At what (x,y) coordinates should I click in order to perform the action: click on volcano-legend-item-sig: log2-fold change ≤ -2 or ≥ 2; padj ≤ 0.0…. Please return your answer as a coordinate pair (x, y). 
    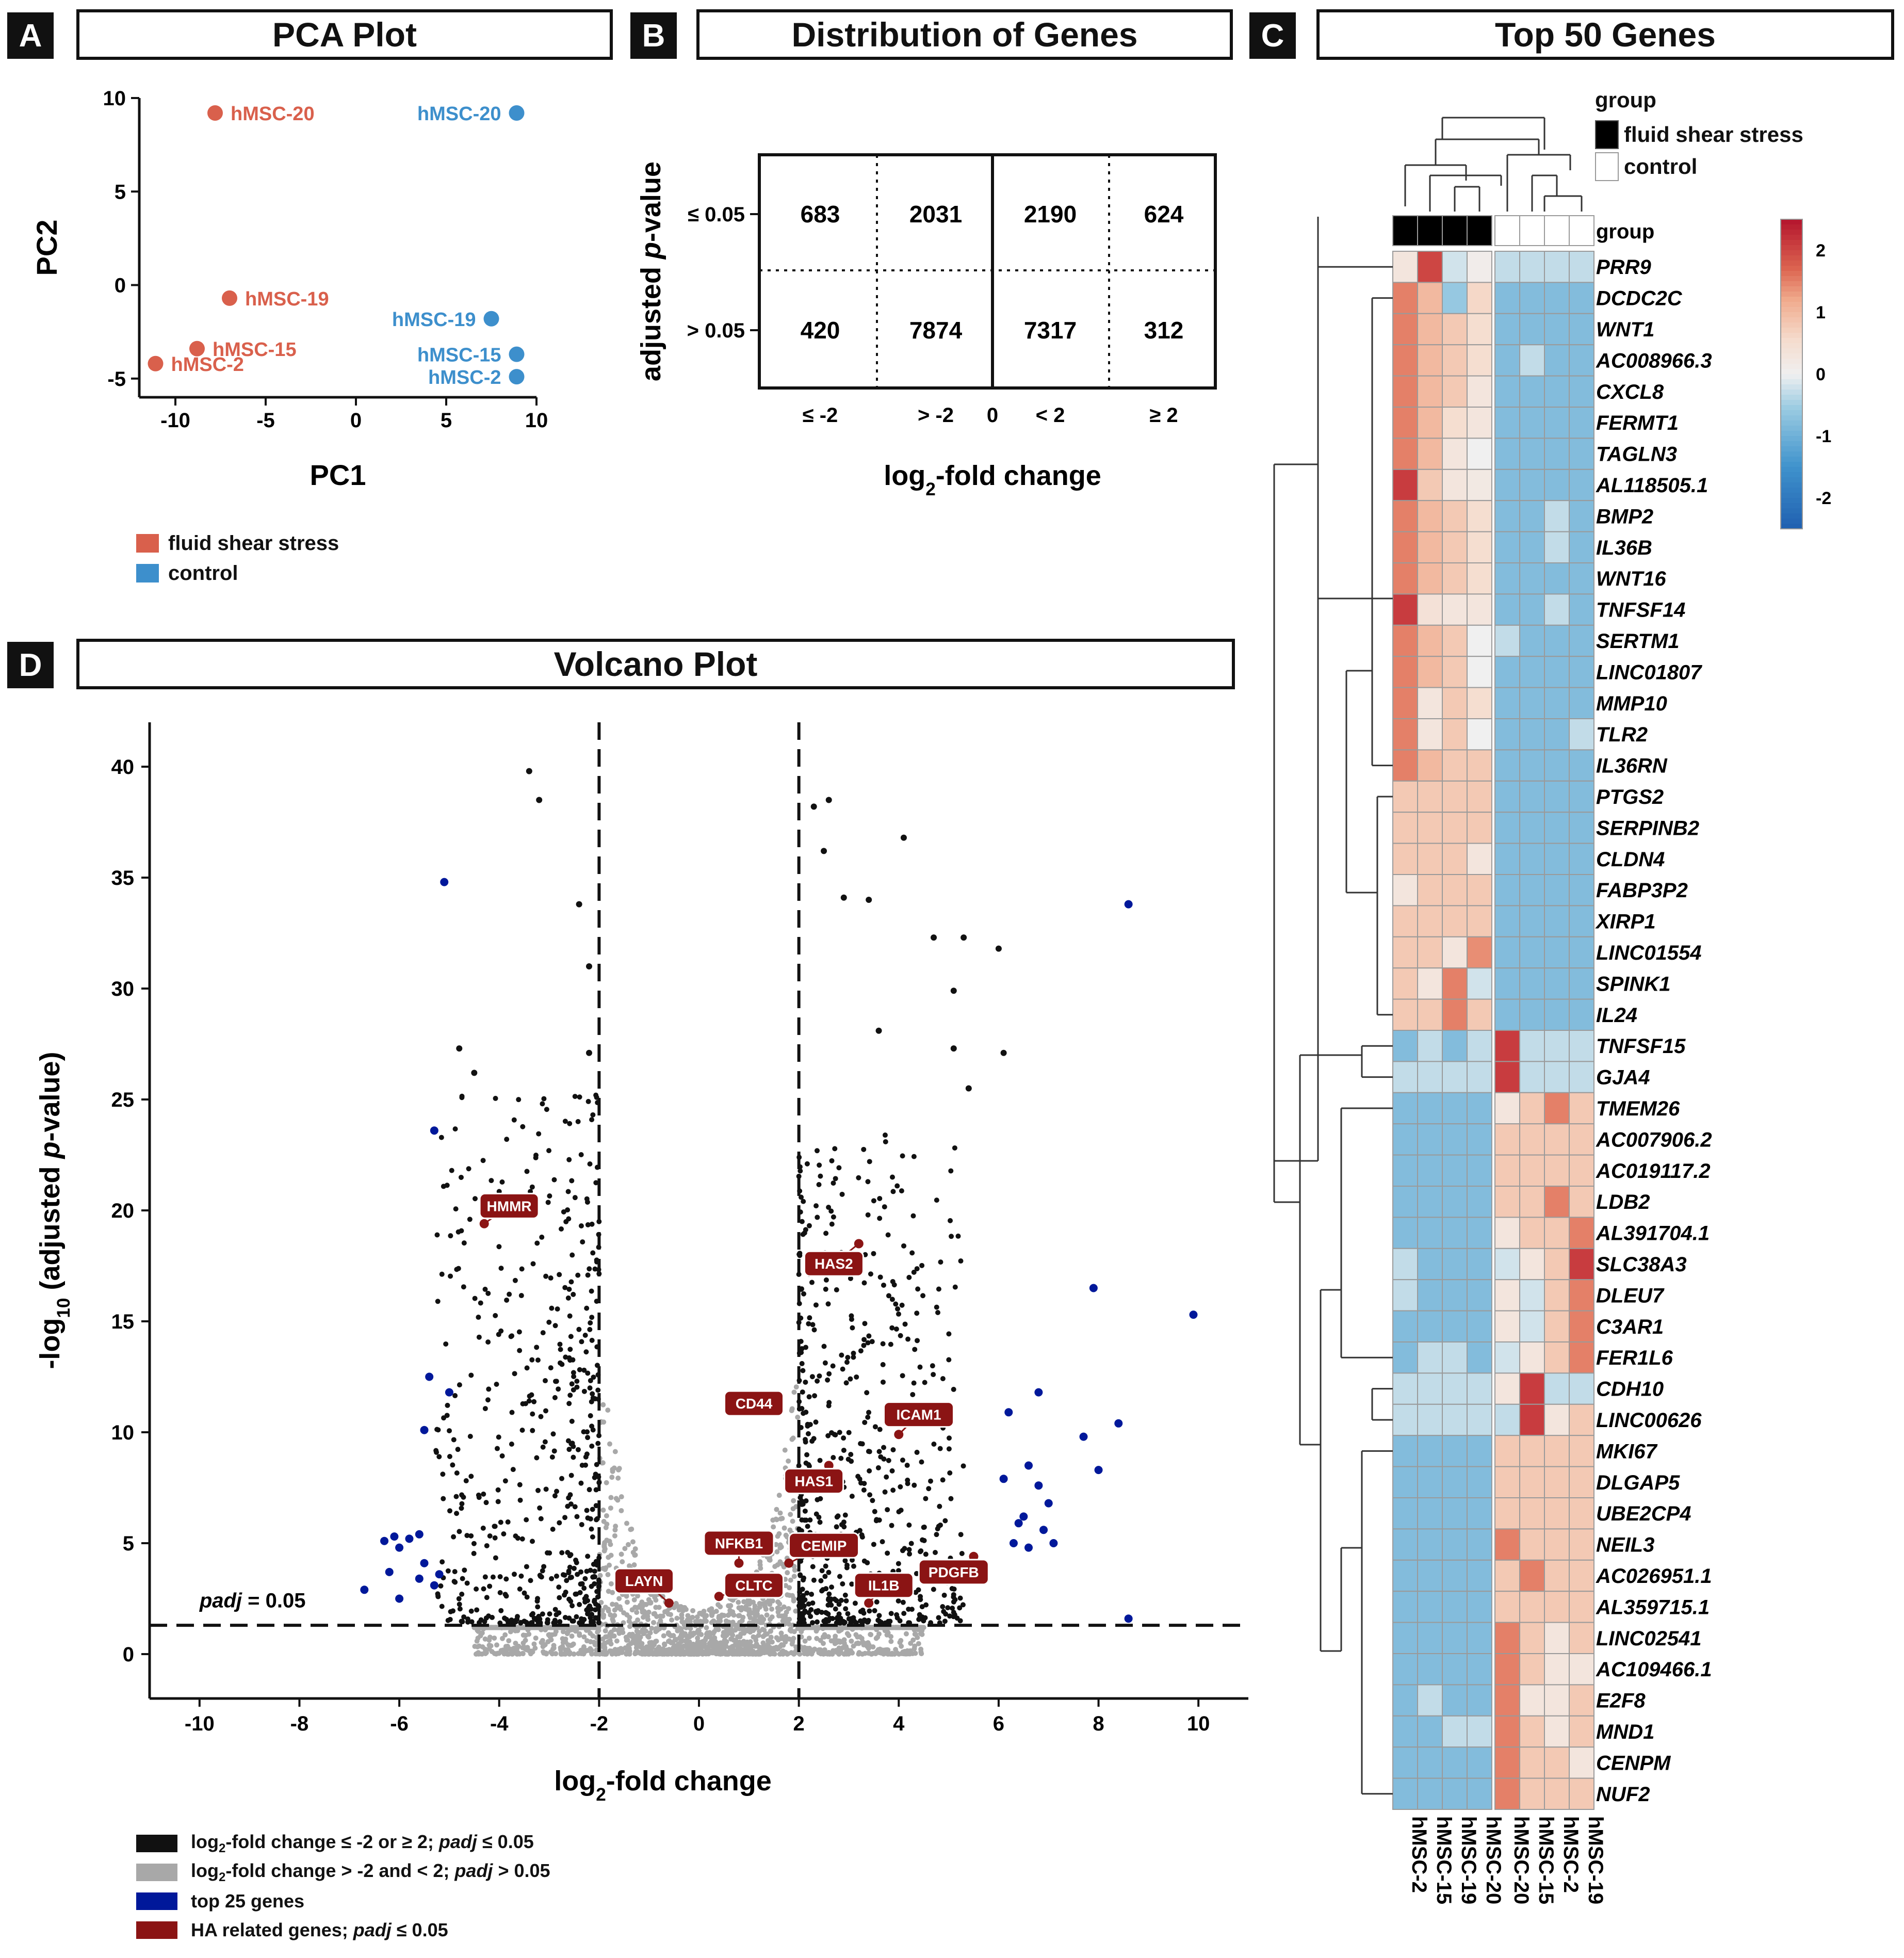
    Looking at the image, I should click on (343, 1843).